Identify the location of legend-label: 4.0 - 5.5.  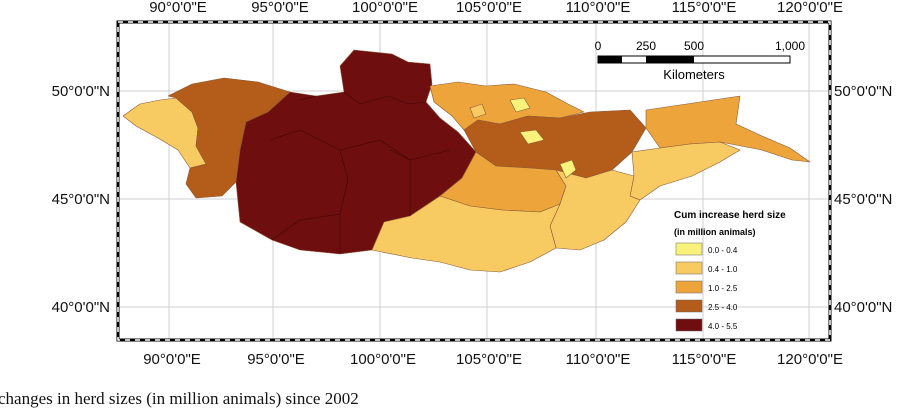
(723, 326).